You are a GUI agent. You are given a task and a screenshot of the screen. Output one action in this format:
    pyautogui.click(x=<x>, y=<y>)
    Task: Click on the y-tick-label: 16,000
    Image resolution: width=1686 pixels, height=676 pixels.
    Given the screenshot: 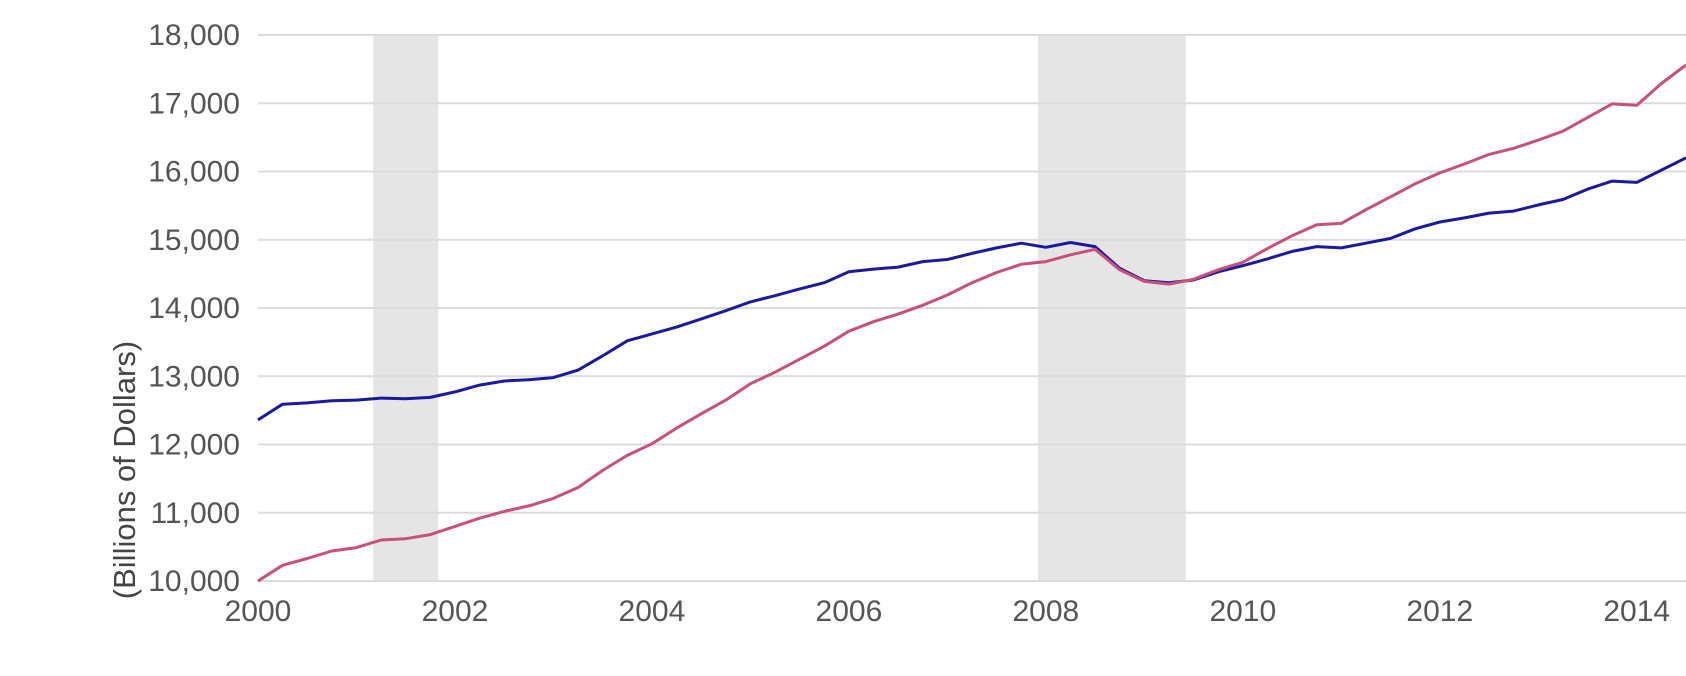 What is the action you would take?
    pyautogui.click(x=194, y=172)
    